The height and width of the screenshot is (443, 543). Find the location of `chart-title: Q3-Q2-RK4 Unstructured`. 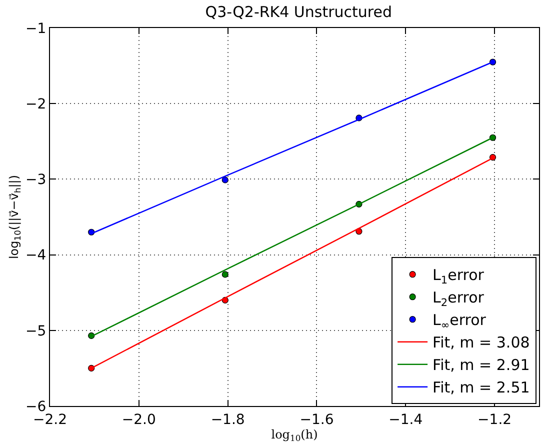

chart-title: Q3-Q2-RK4 Unstructured is located at coordinates (298, 12).